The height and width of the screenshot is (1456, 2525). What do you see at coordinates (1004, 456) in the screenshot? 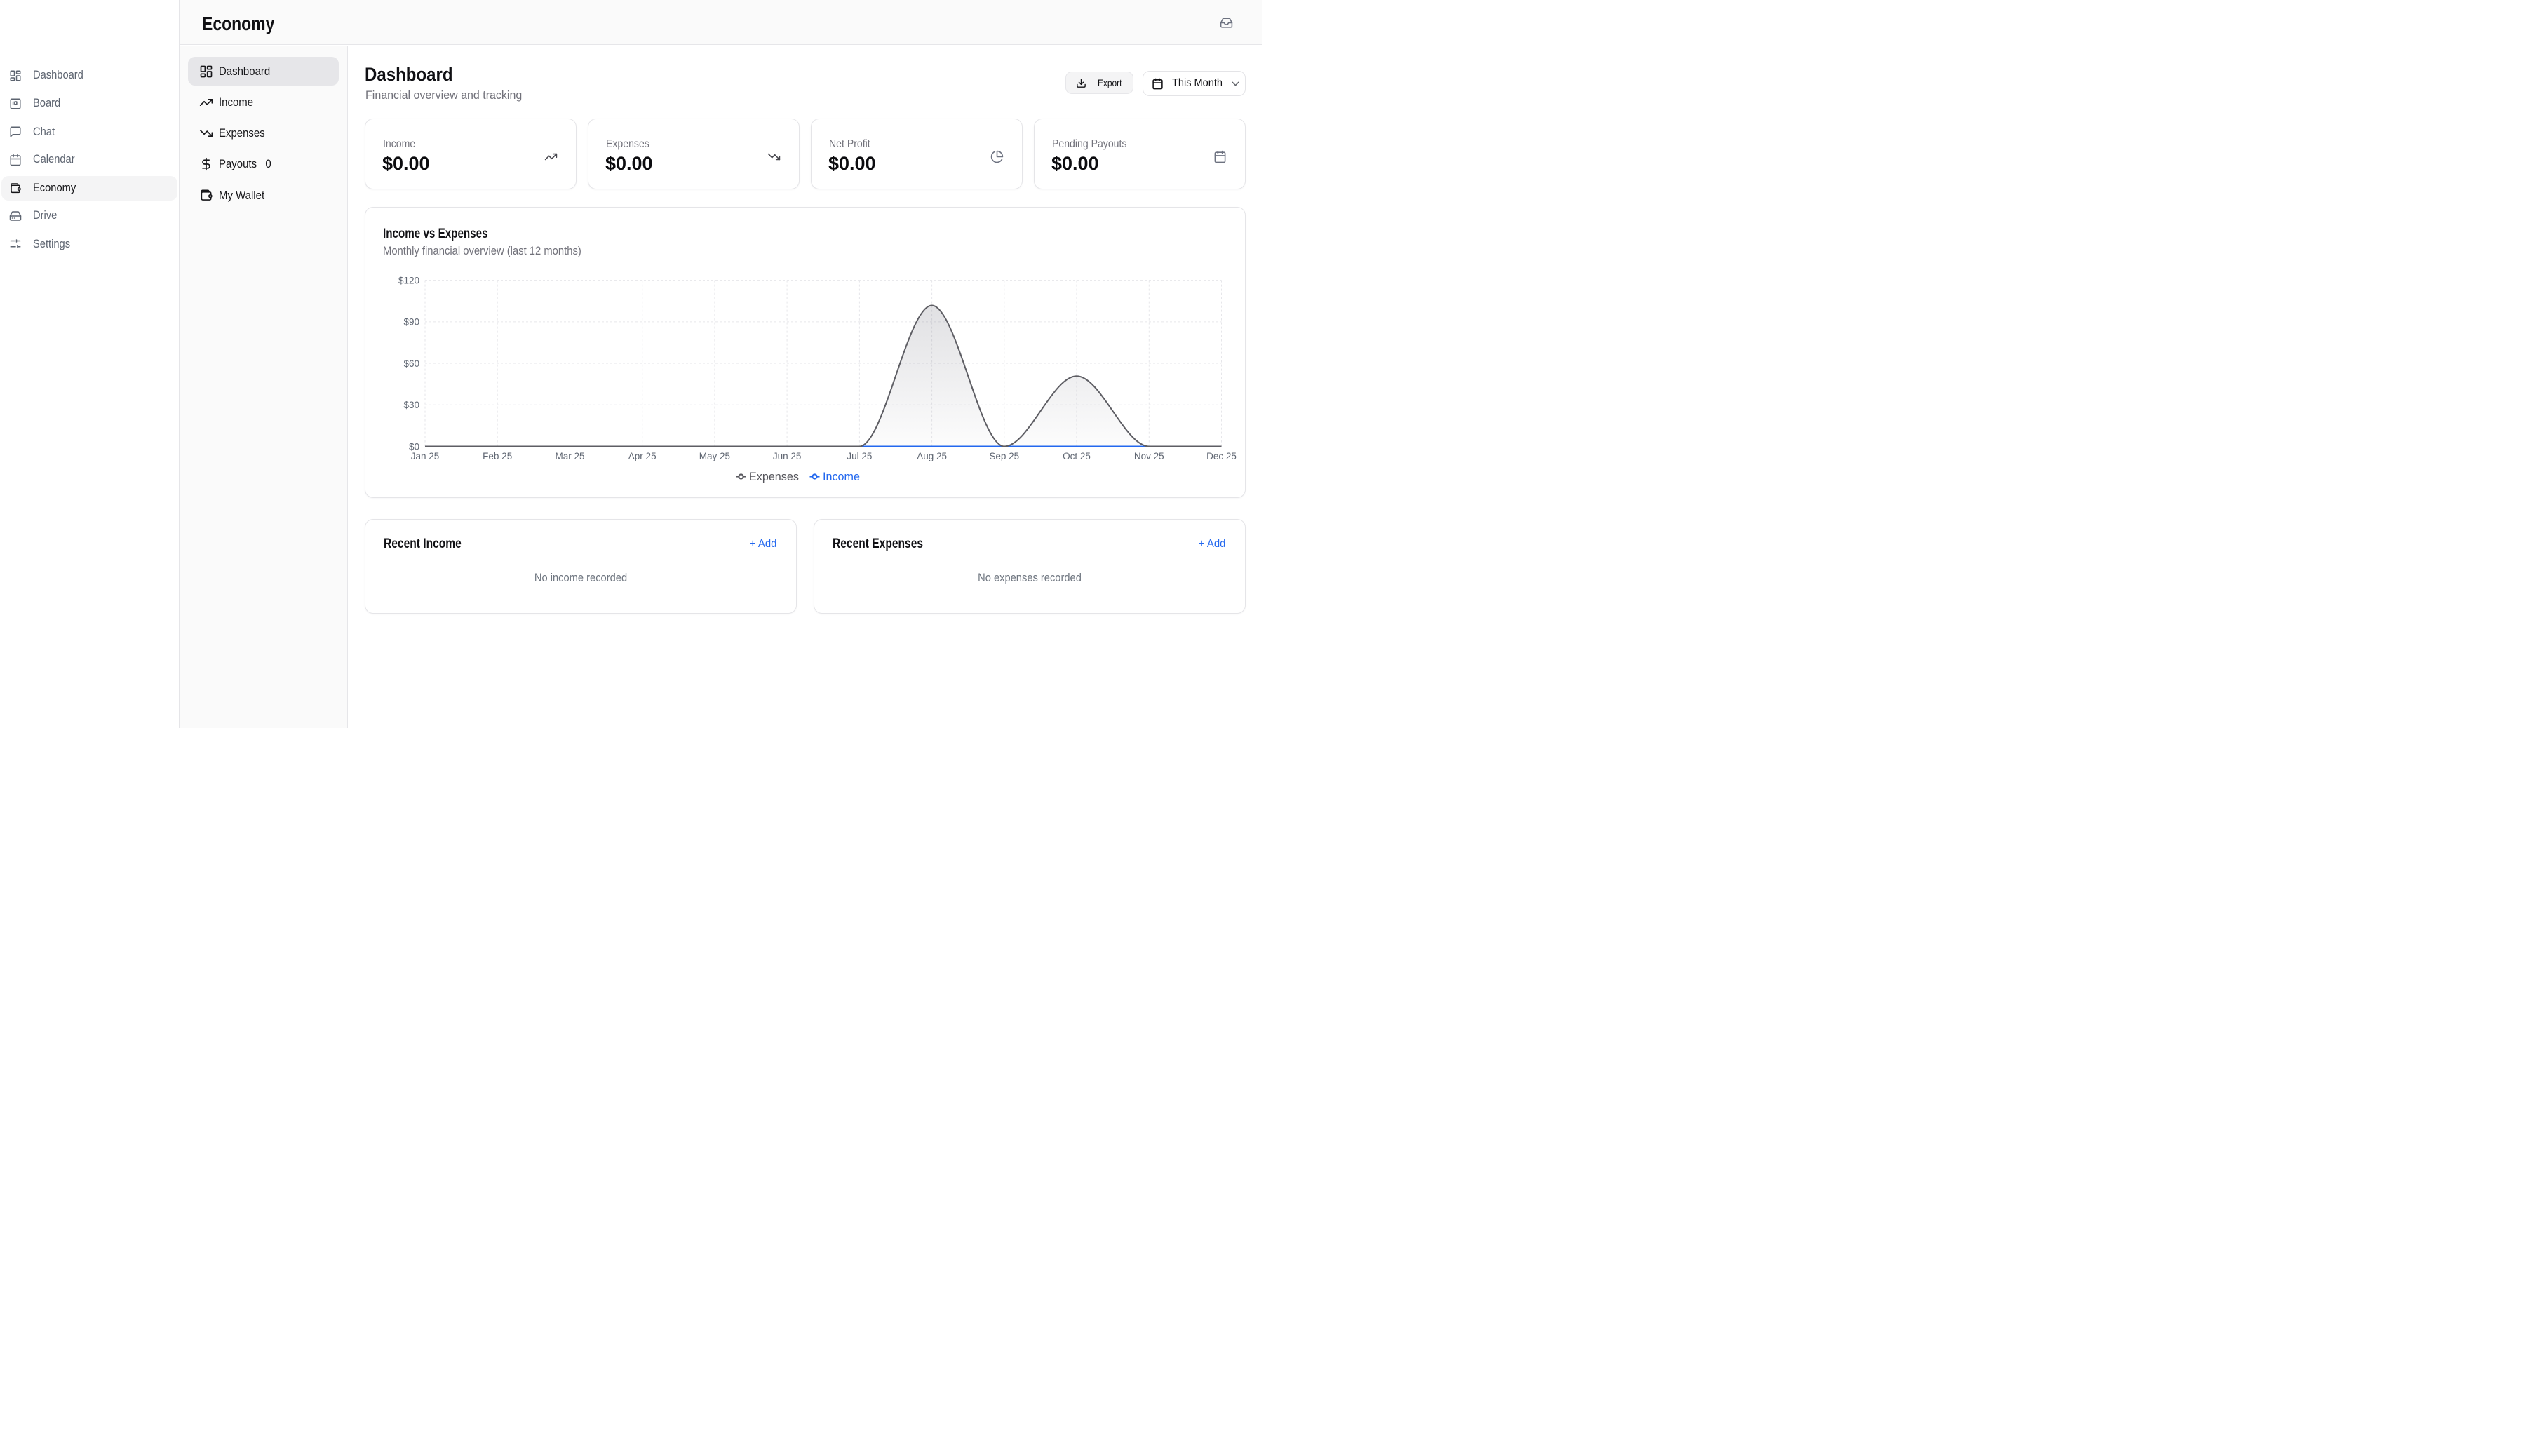
I see `svg-text: Sep 25` at bounding box center [1004, 456].